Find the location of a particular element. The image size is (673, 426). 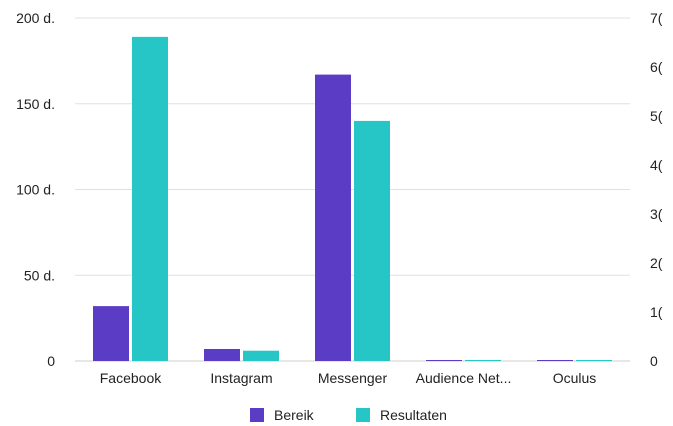

y-right-tick-label: 0 is located at coordinates (654, 361).